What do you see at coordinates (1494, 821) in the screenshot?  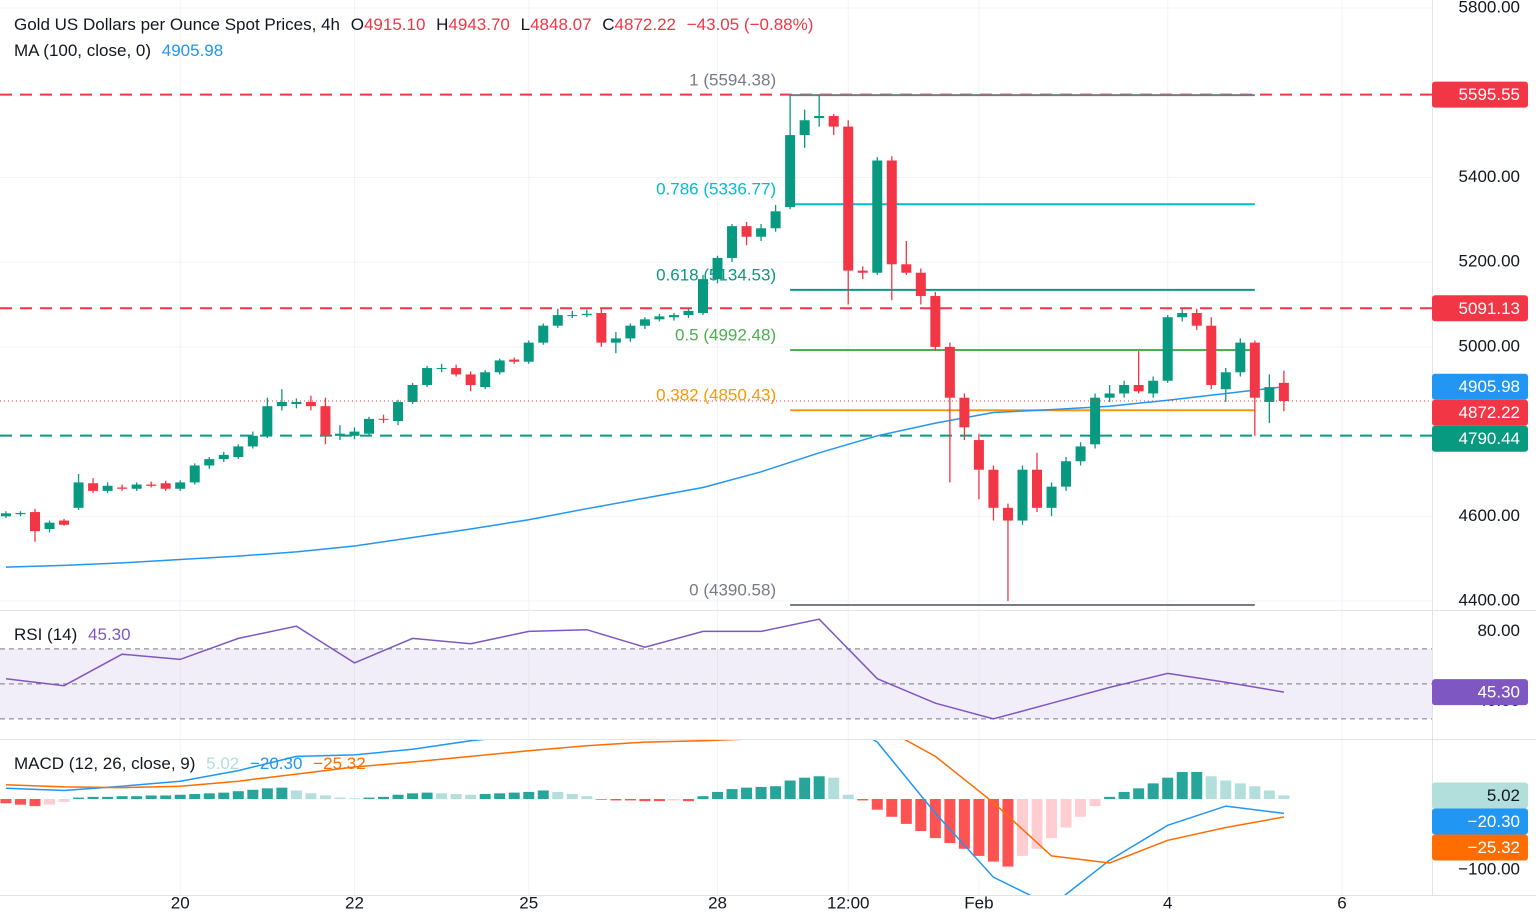 I see `macd-tag: −20.30` at bounding box center [1494, 821].